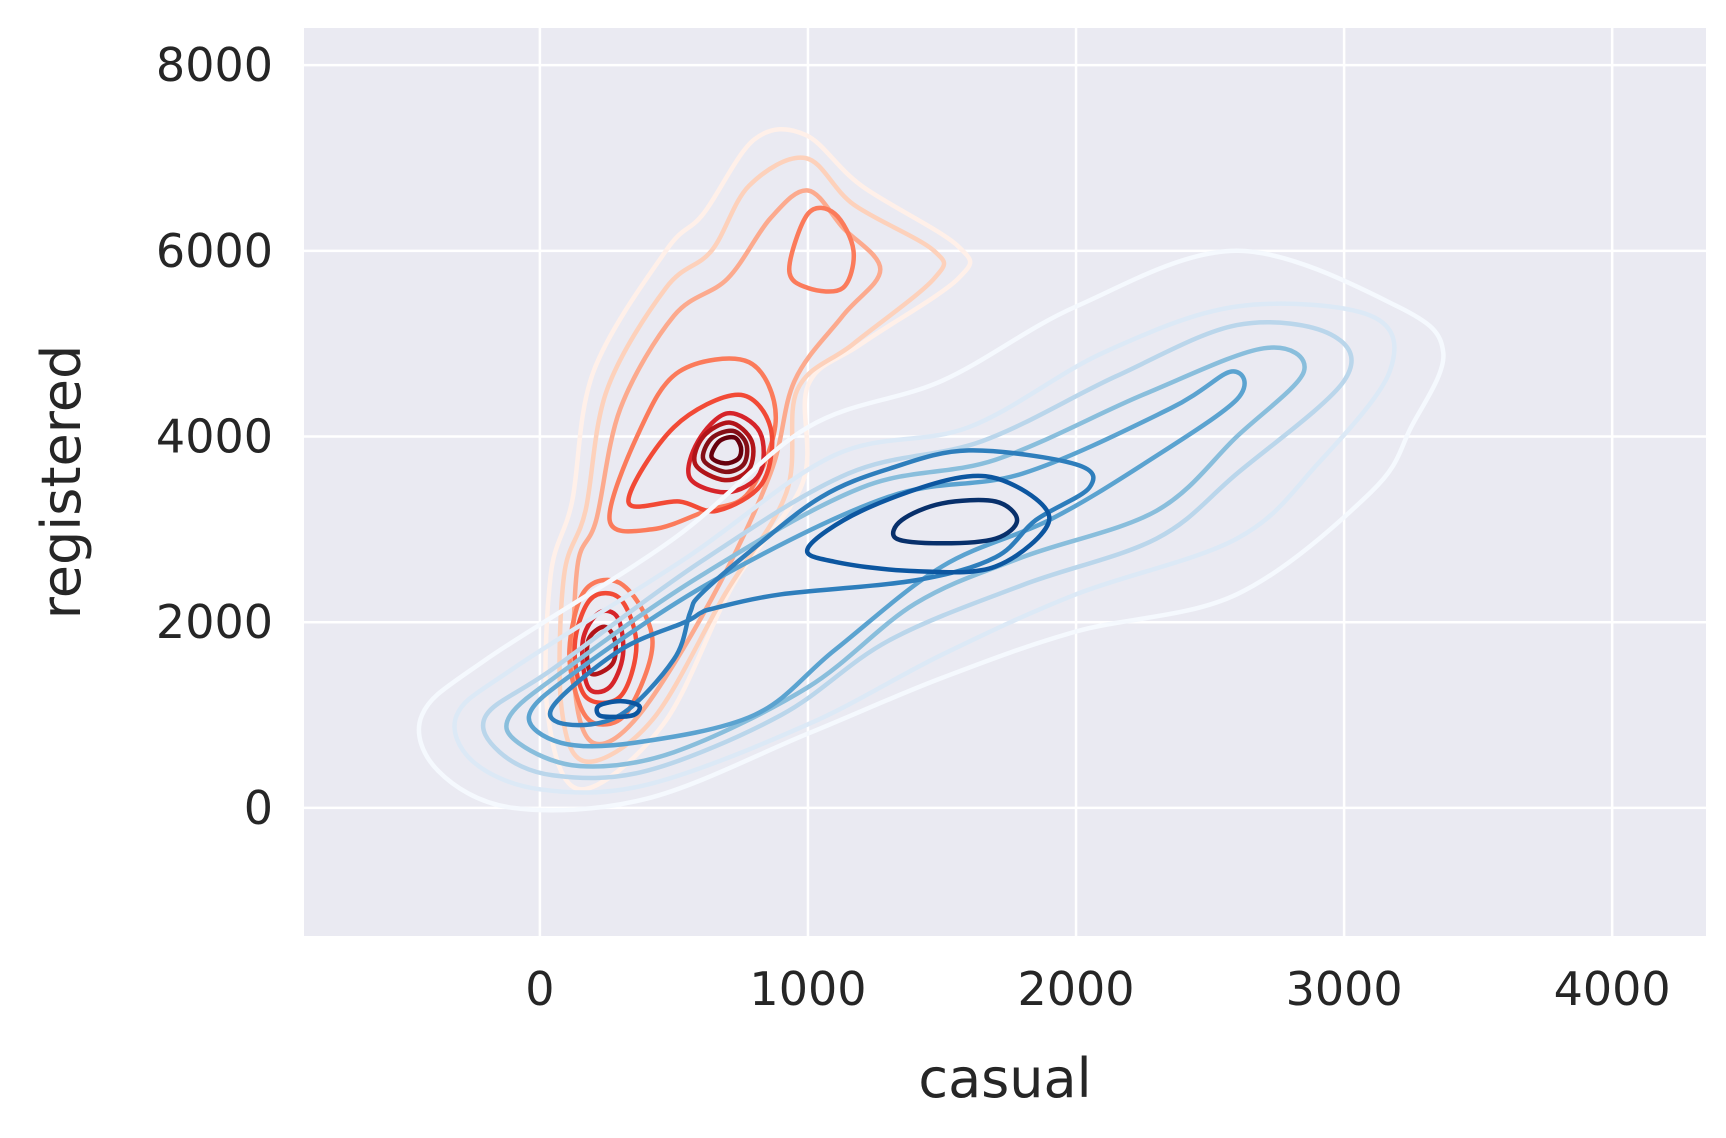 The image size is (1726, 1138). What do you see at coordinates (214, 65) in the screenshot?
I see `y-tick-label: 8000` at bounding box center [214, 65].